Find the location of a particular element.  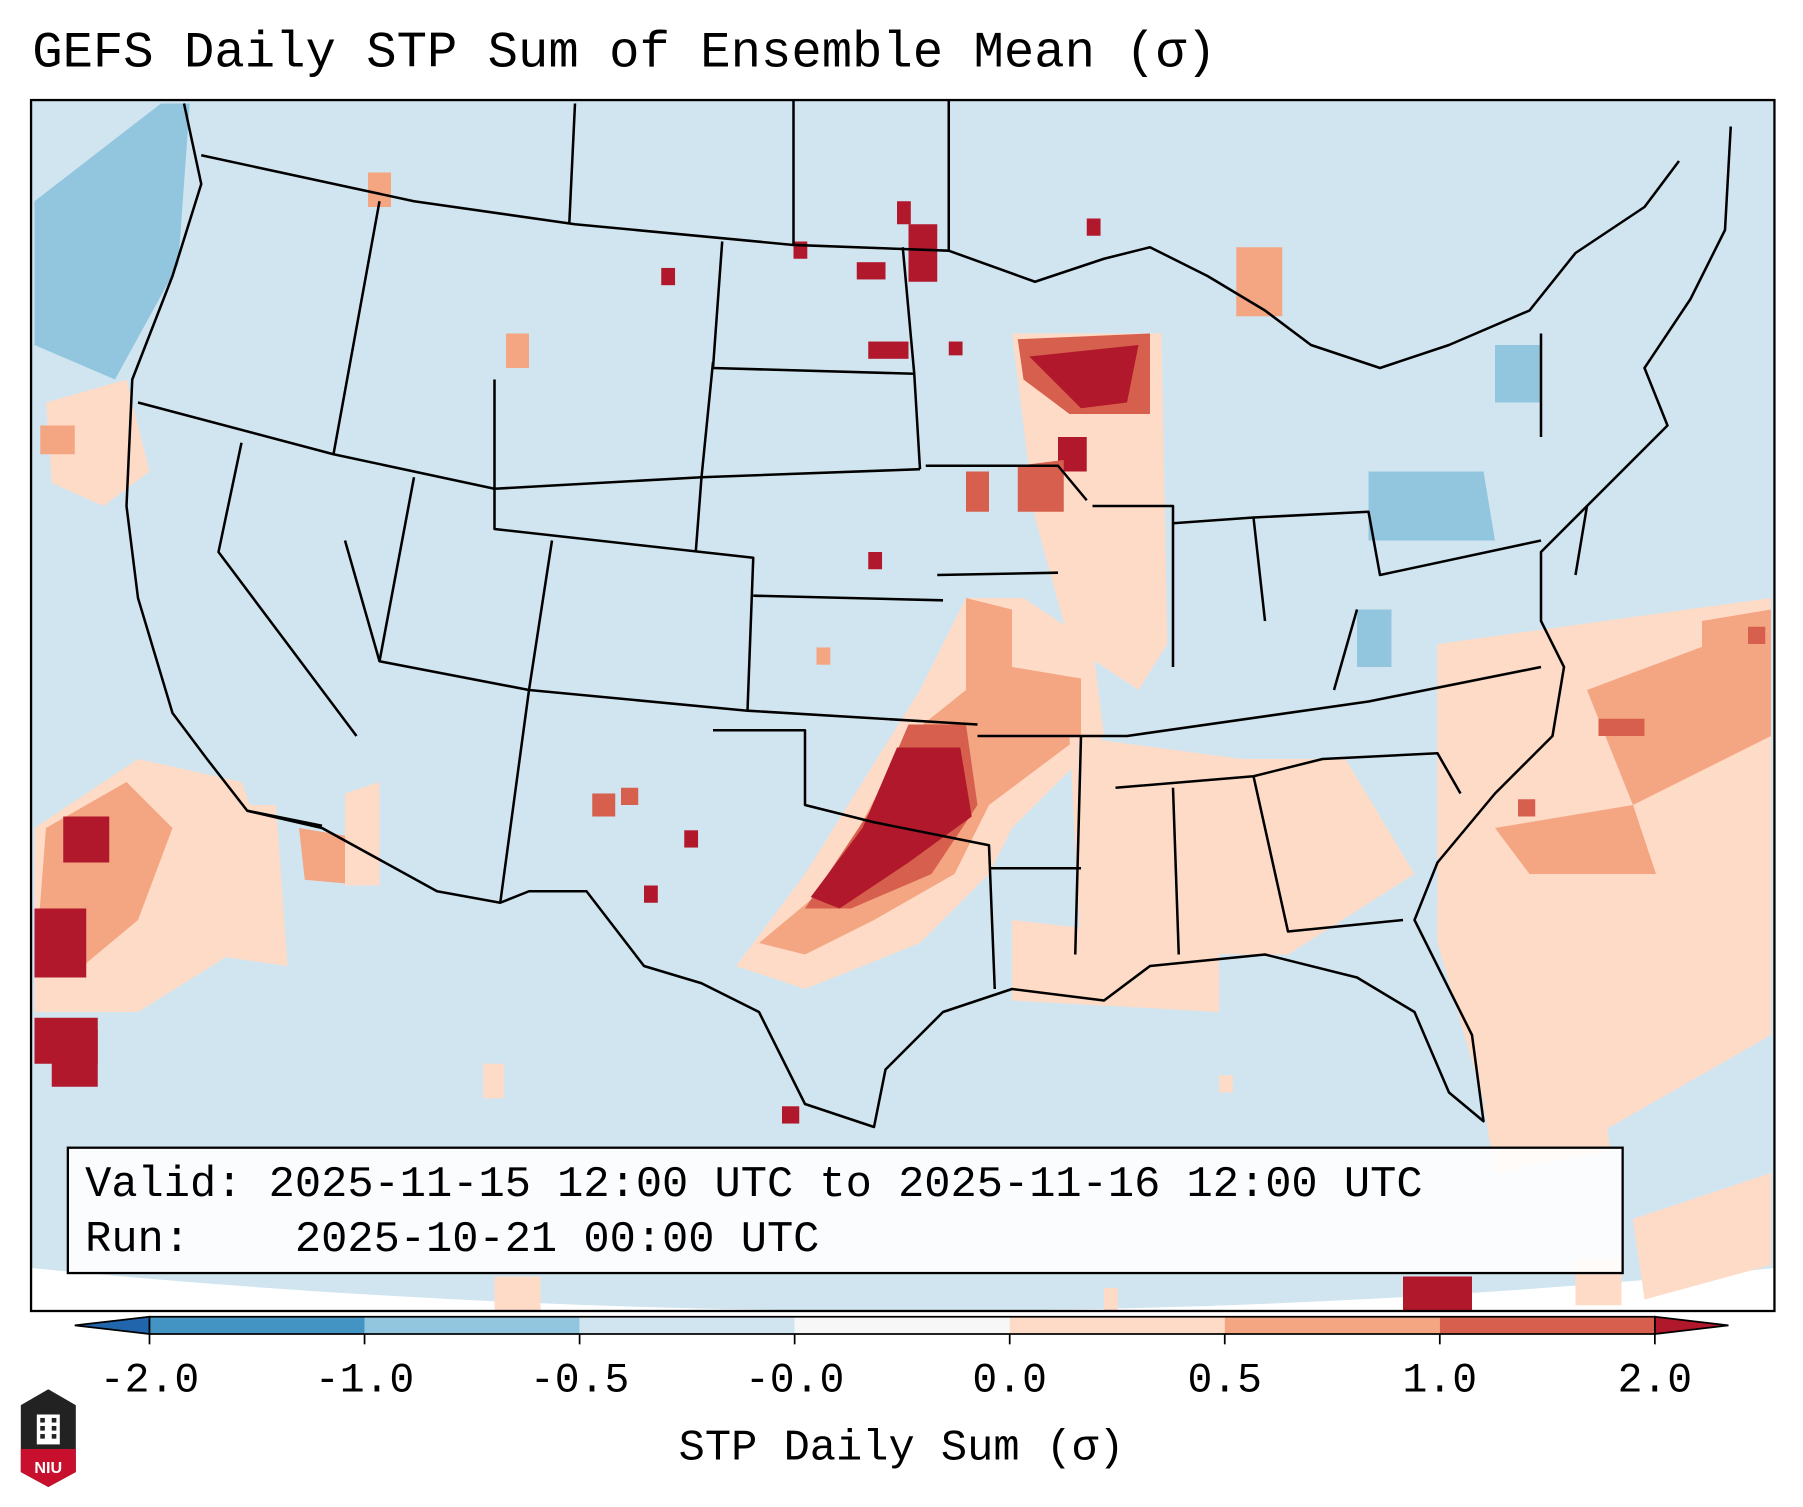

logo-text: NIU is located at coordinates (48, 1468).